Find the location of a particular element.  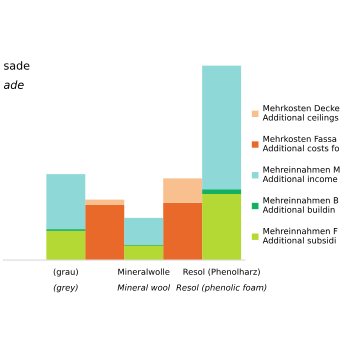

x-tick-label: (grau) (grey) is located at coordinates (66, 280).